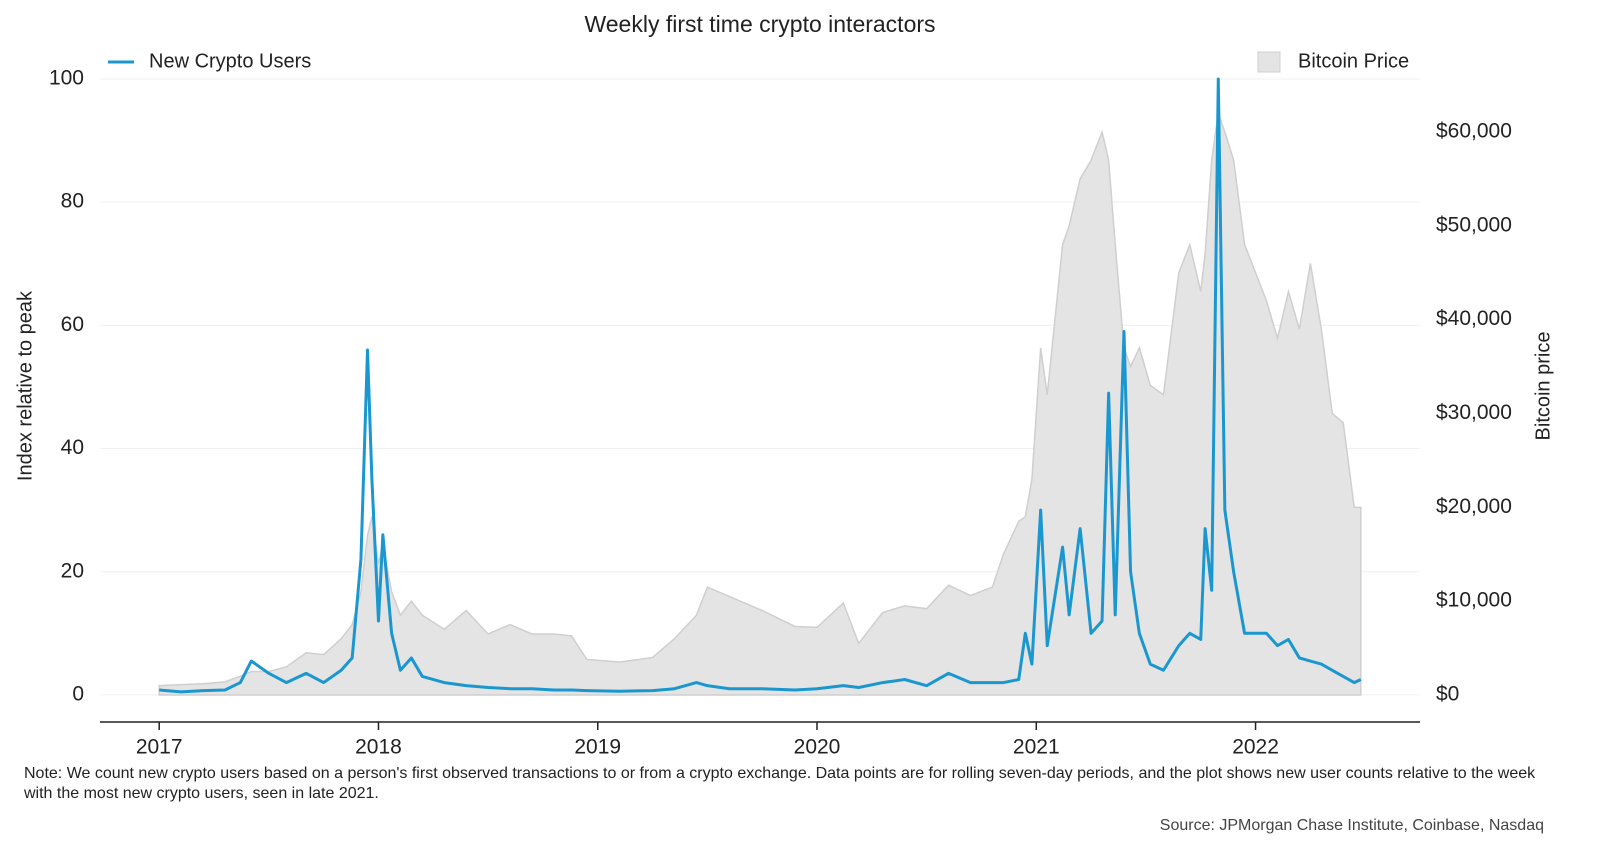  I want to click on x-tick-label: 2019, so click(597, 747).